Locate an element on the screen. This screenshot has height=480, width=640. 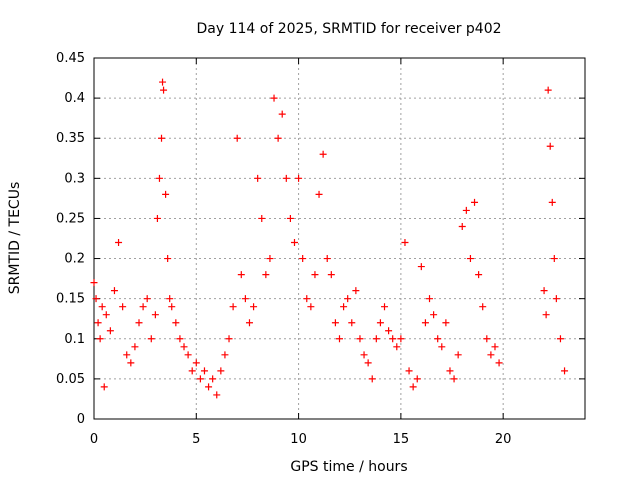
x-tick-label: 20 is located at coordinates (503, 439).